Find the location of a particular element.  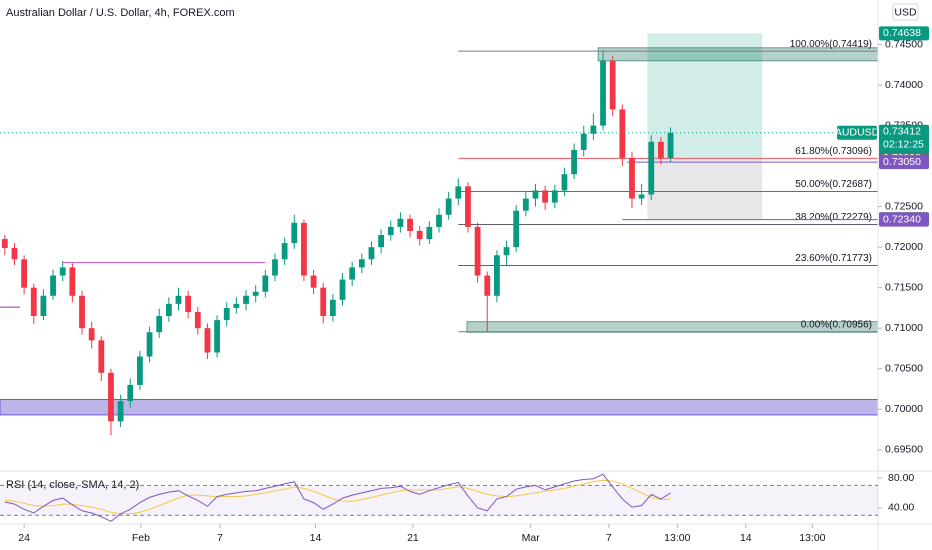

symbol-label: AUDUSD is located at coordinates (857, 133).